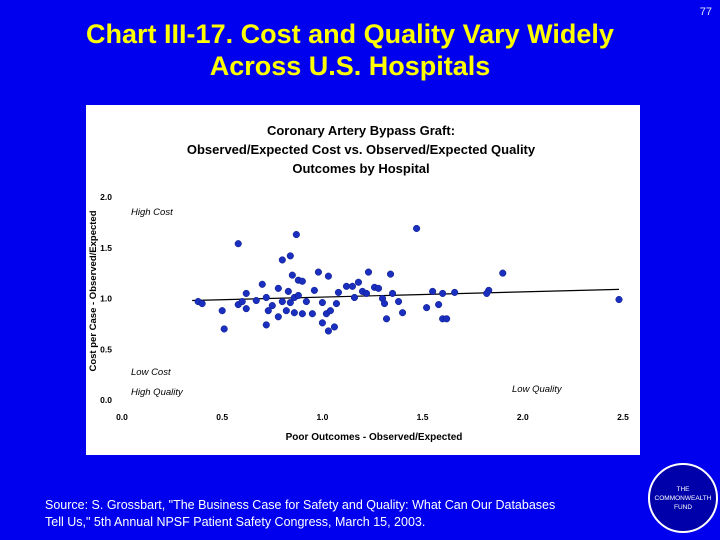  What do you see at coordinates (222, 417) in the screenshot?
I see `x-tick-label: 0.5` at bounding box center [222, 417].